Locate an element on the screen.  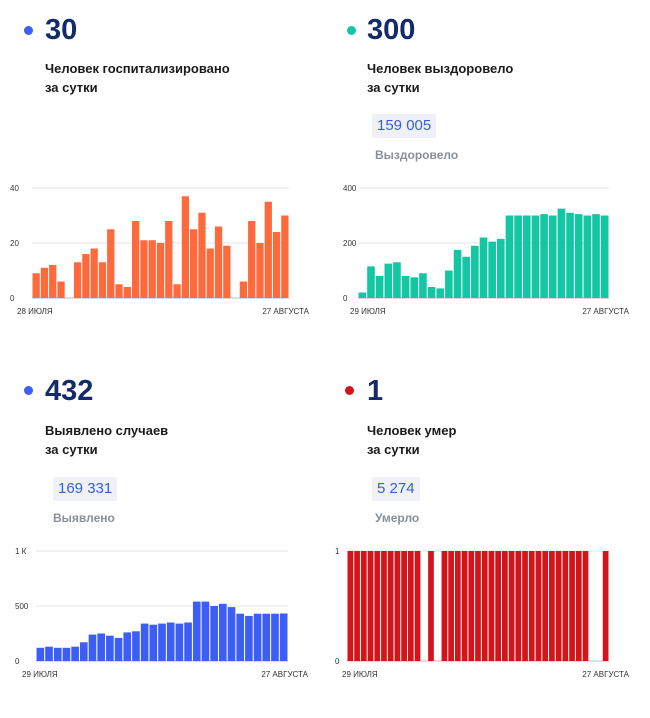
deaths-number: 1 is located at coordinates (375, 391).